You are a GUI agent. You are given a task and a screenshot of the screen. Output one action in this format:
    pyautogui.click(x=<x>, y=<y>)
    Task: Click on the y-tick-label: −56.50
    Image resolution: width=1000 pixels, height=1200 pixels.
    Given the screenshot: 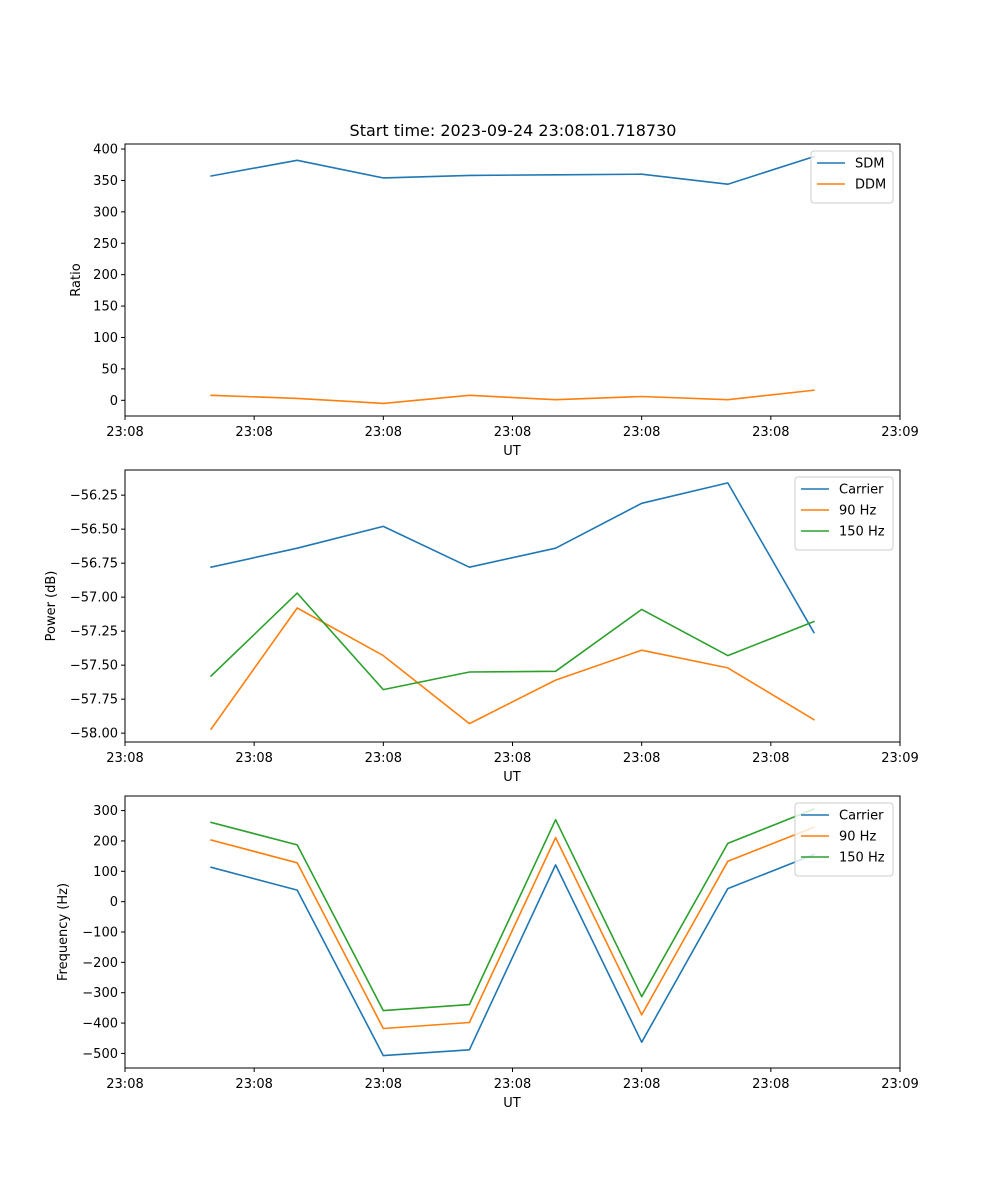 What is the action you would take?
    pyautogui.click(x=94, y=530)
    